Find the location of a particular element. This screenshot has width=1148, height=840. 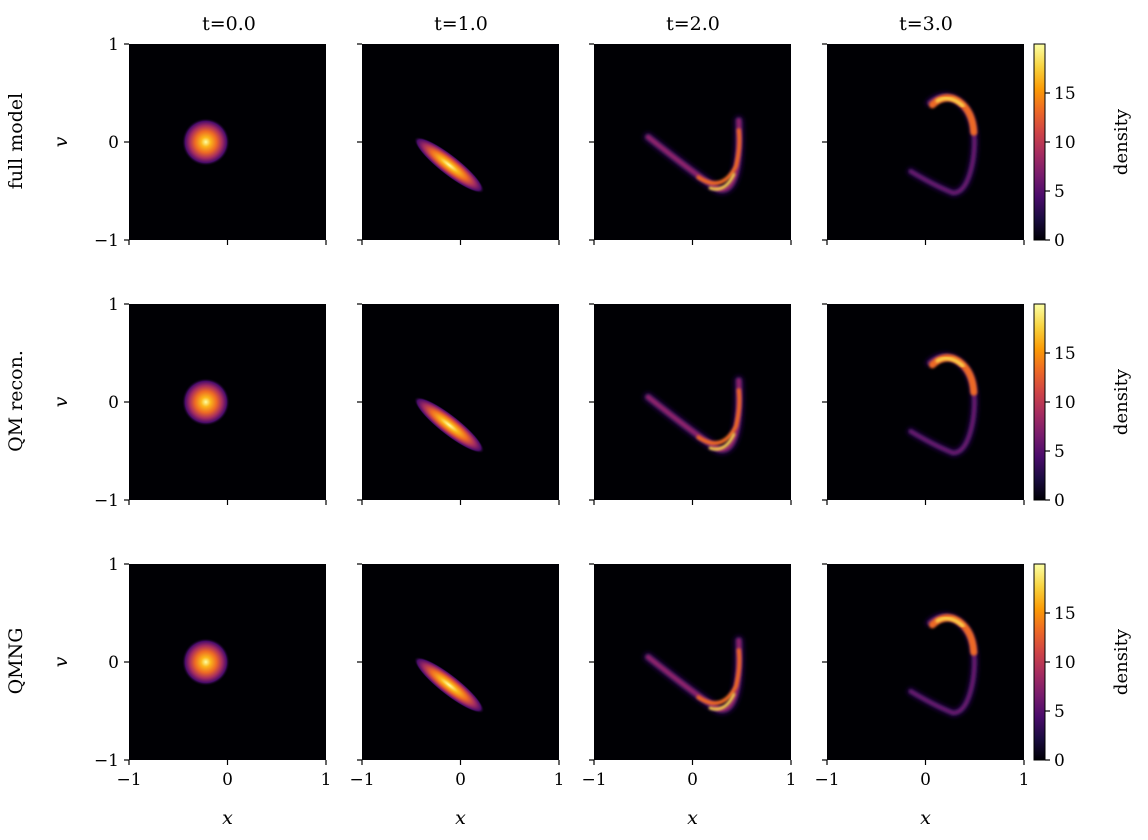

panel-r0-c2 is located at coordinates (690, 144).